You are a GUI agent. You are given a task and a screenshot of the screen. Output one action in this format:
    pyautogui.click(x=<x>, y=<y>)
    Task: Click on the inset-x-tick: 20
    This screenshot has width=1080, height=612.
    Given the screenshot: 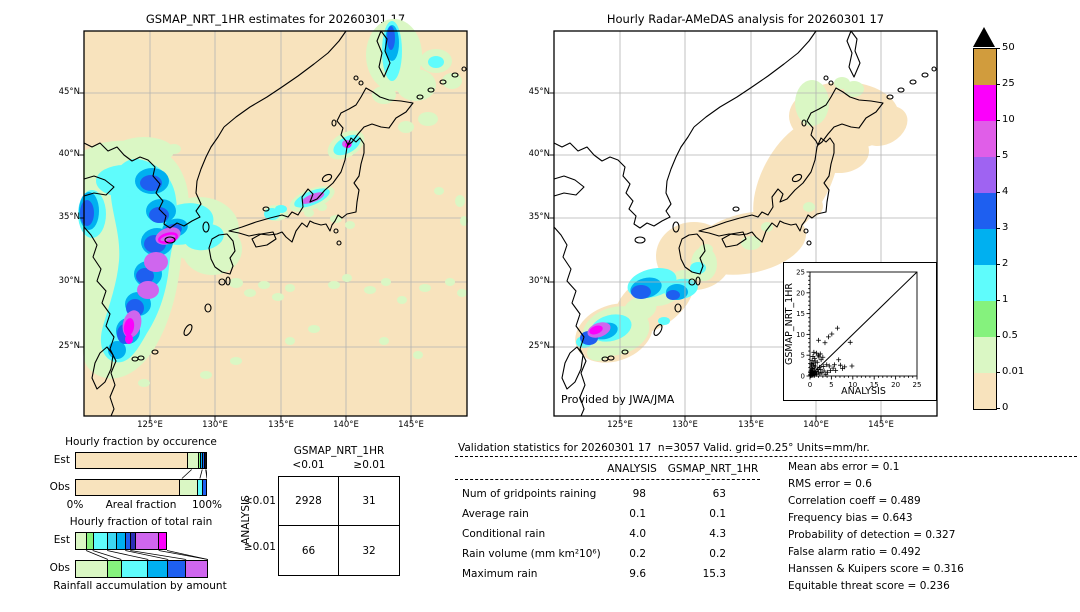 What is the action you would take?
    pyautogui.click(x=895, y=385)
    